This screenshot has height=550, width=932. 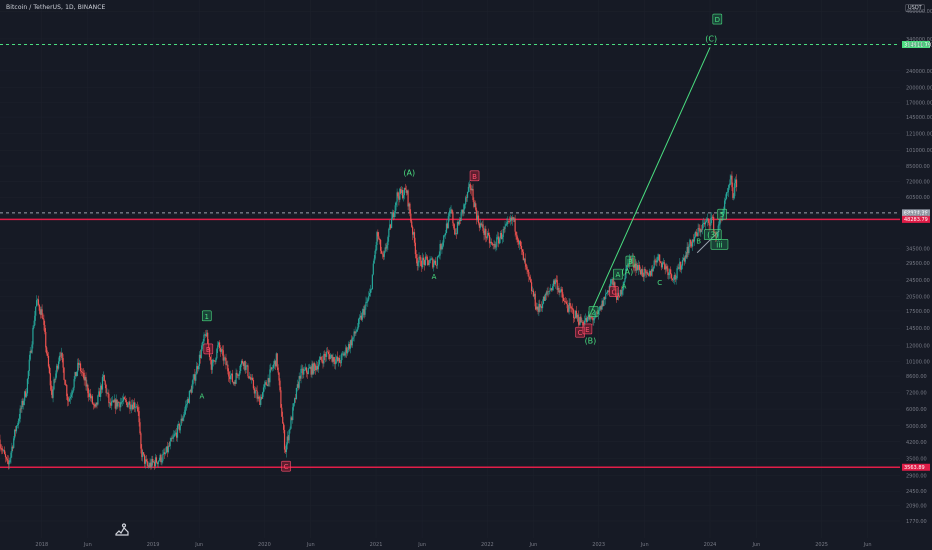 I want to click on wave-label: (C), so click(x=711, y=38).